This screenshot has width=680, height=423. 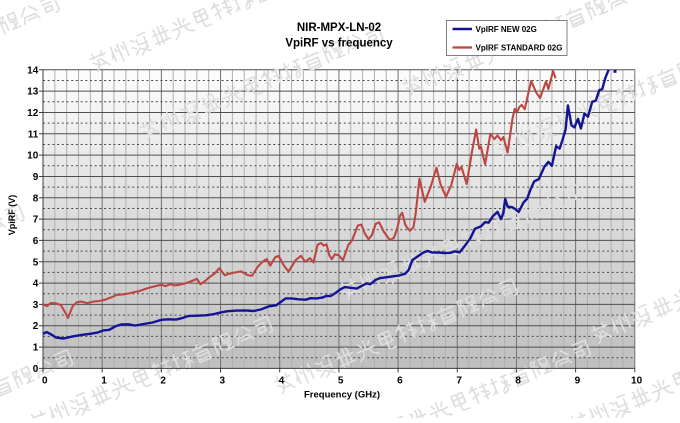 I want to click on svg-text: Frequency (GHz), so click(x=342, y=395).